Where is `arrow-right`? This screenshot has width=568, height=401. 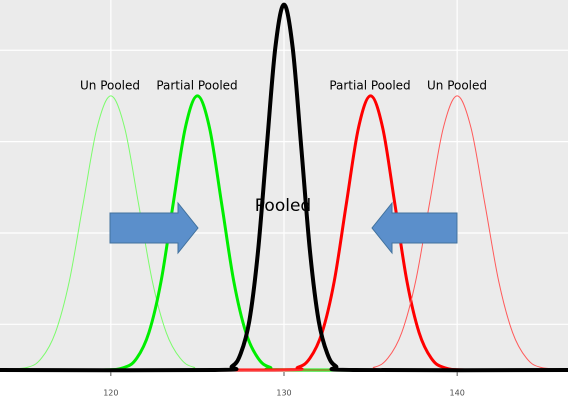
arrow-right is located at coordinates (154, 228).